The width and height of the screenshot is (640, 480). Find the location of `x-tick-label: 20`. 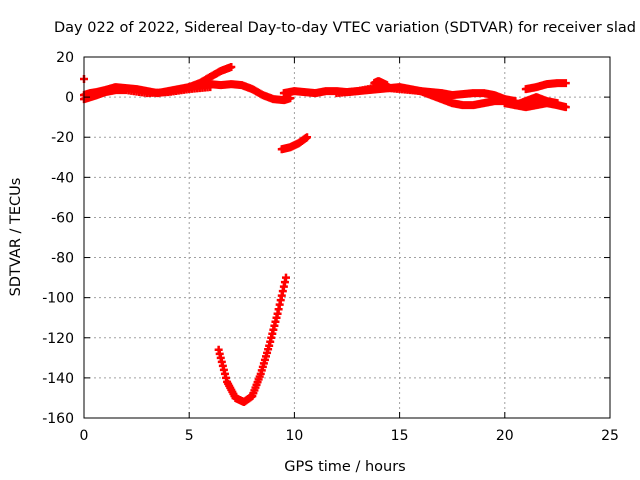

x-tick-label: 20 is located at coordinates (505, 436).